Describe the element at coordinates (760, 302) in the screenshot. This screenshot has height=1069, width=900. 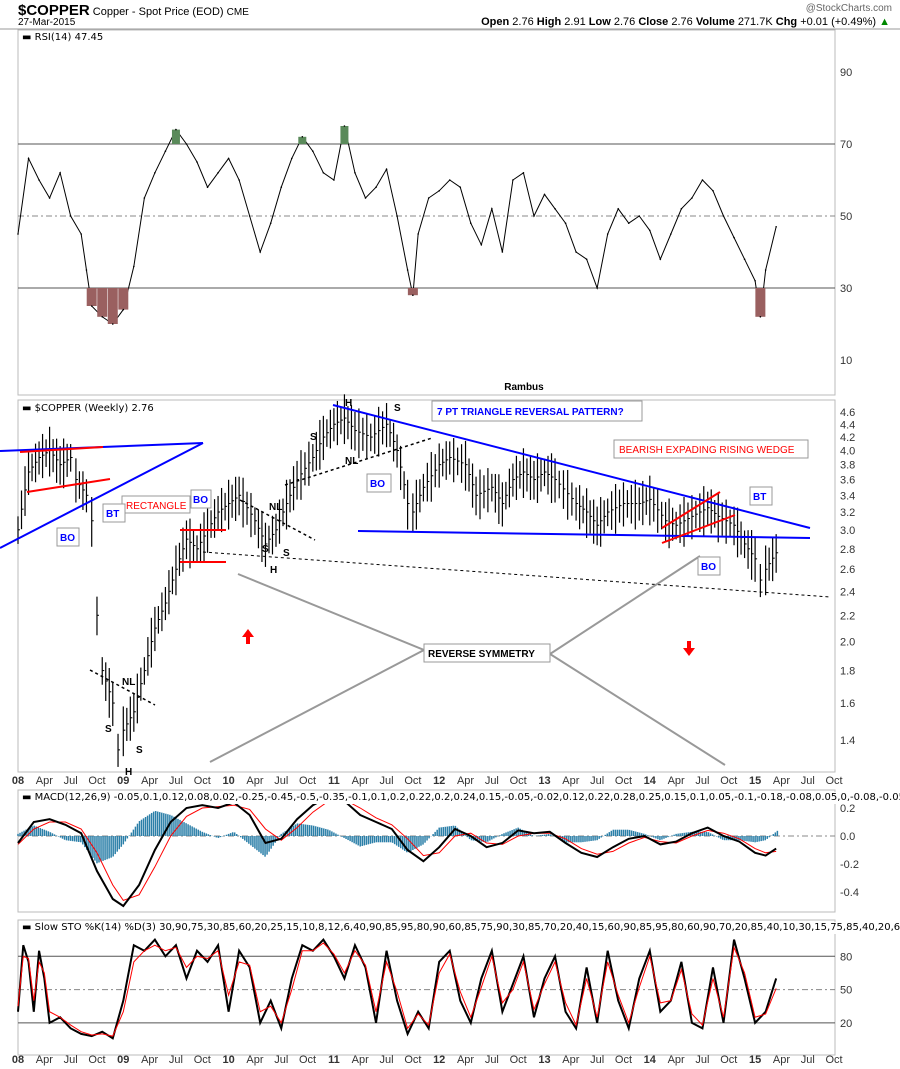
I see `rsi-oversold-fill` at that location.